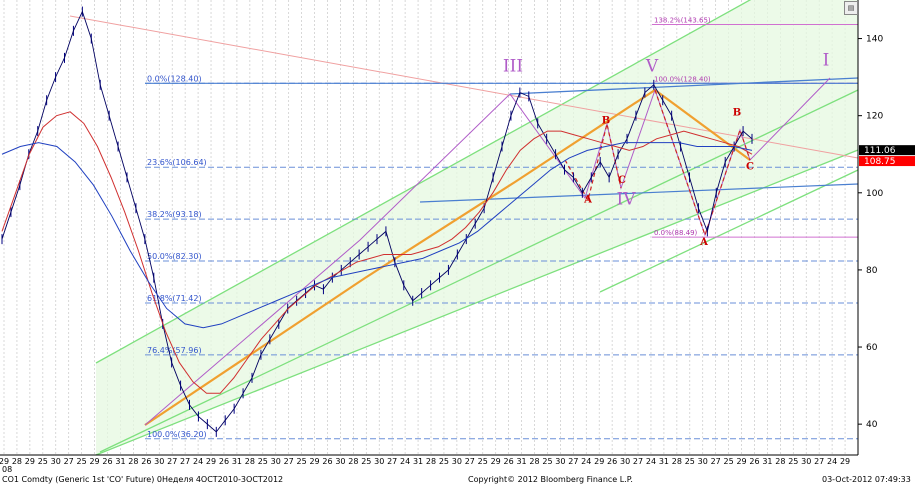  I want to click on corner-label: 08, so click(7, 469).